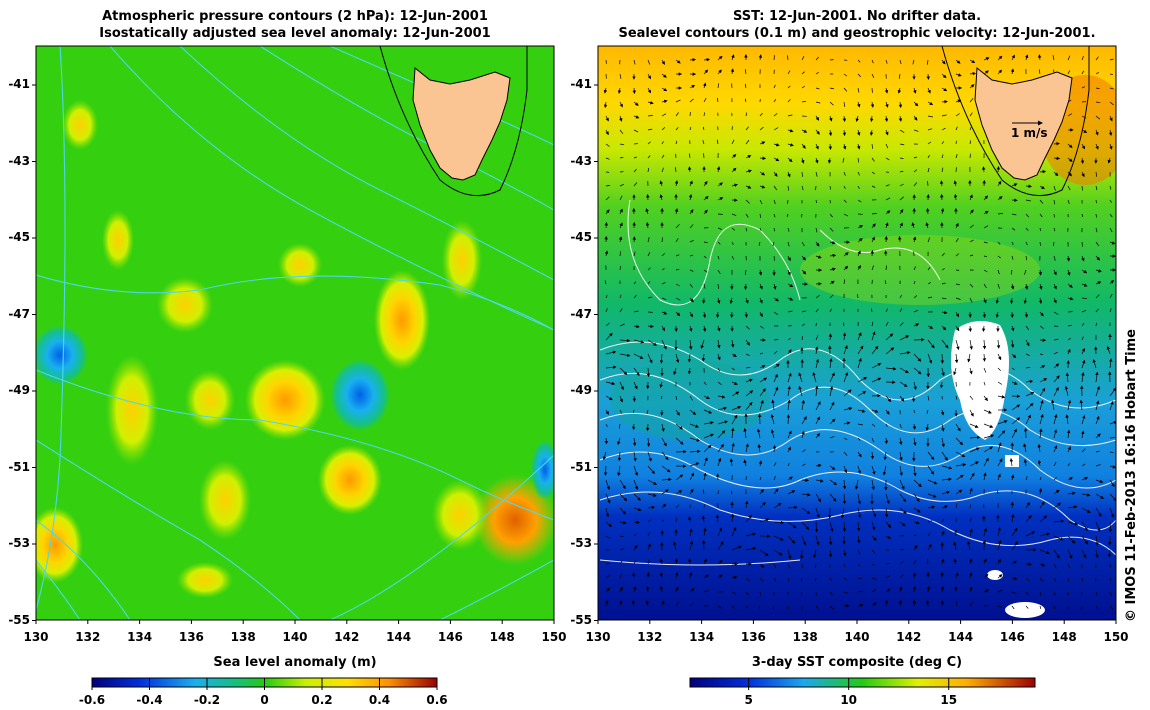 The width and height of the screenshot is (1150, 710). I want to click on right-title-line1: SST: 12-Jun-2001. No drifter data., so click(857, 16).